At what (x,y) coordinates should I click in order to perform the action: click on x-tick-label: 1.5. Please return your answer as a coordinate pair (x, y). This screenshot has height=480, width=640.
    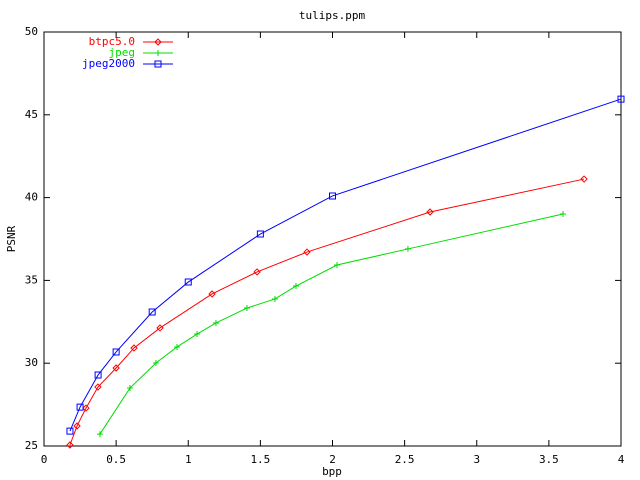
    Looking at the image, I should click on (260, 459).